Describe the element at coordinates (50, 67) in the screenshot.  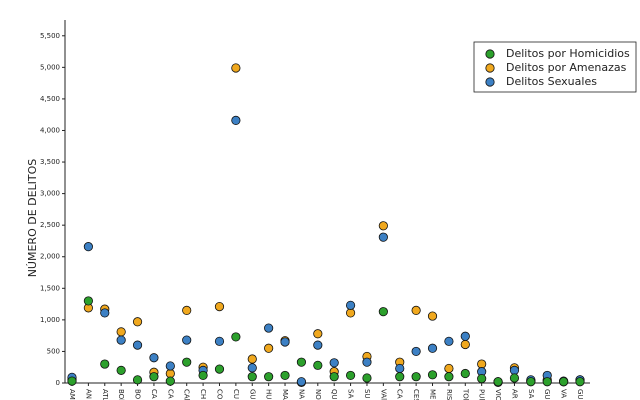
I see `y-tick-label: 5,000` at that location.